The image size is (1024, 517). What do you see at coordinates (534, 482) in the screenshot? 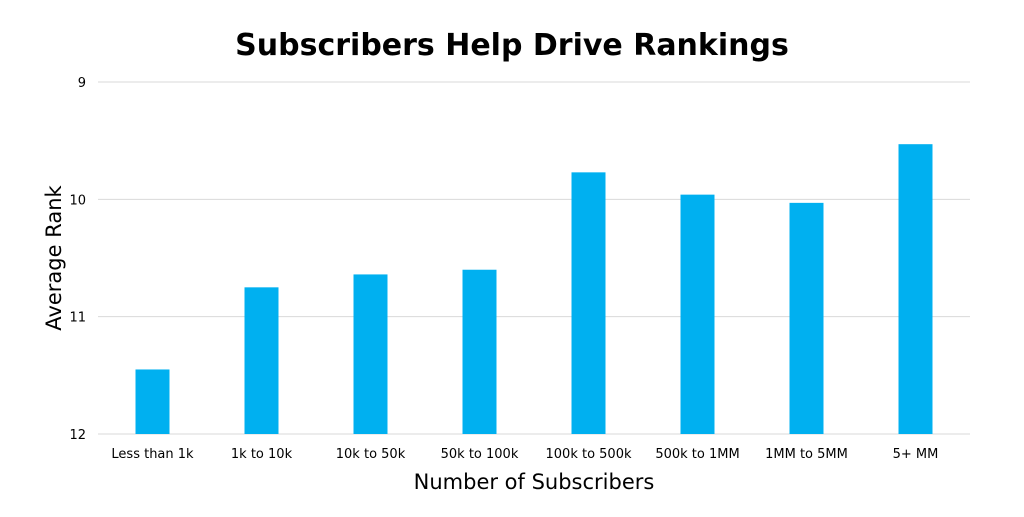
I see `x-axis-label: Number of Subscribers` at bounding box center [534, 482].